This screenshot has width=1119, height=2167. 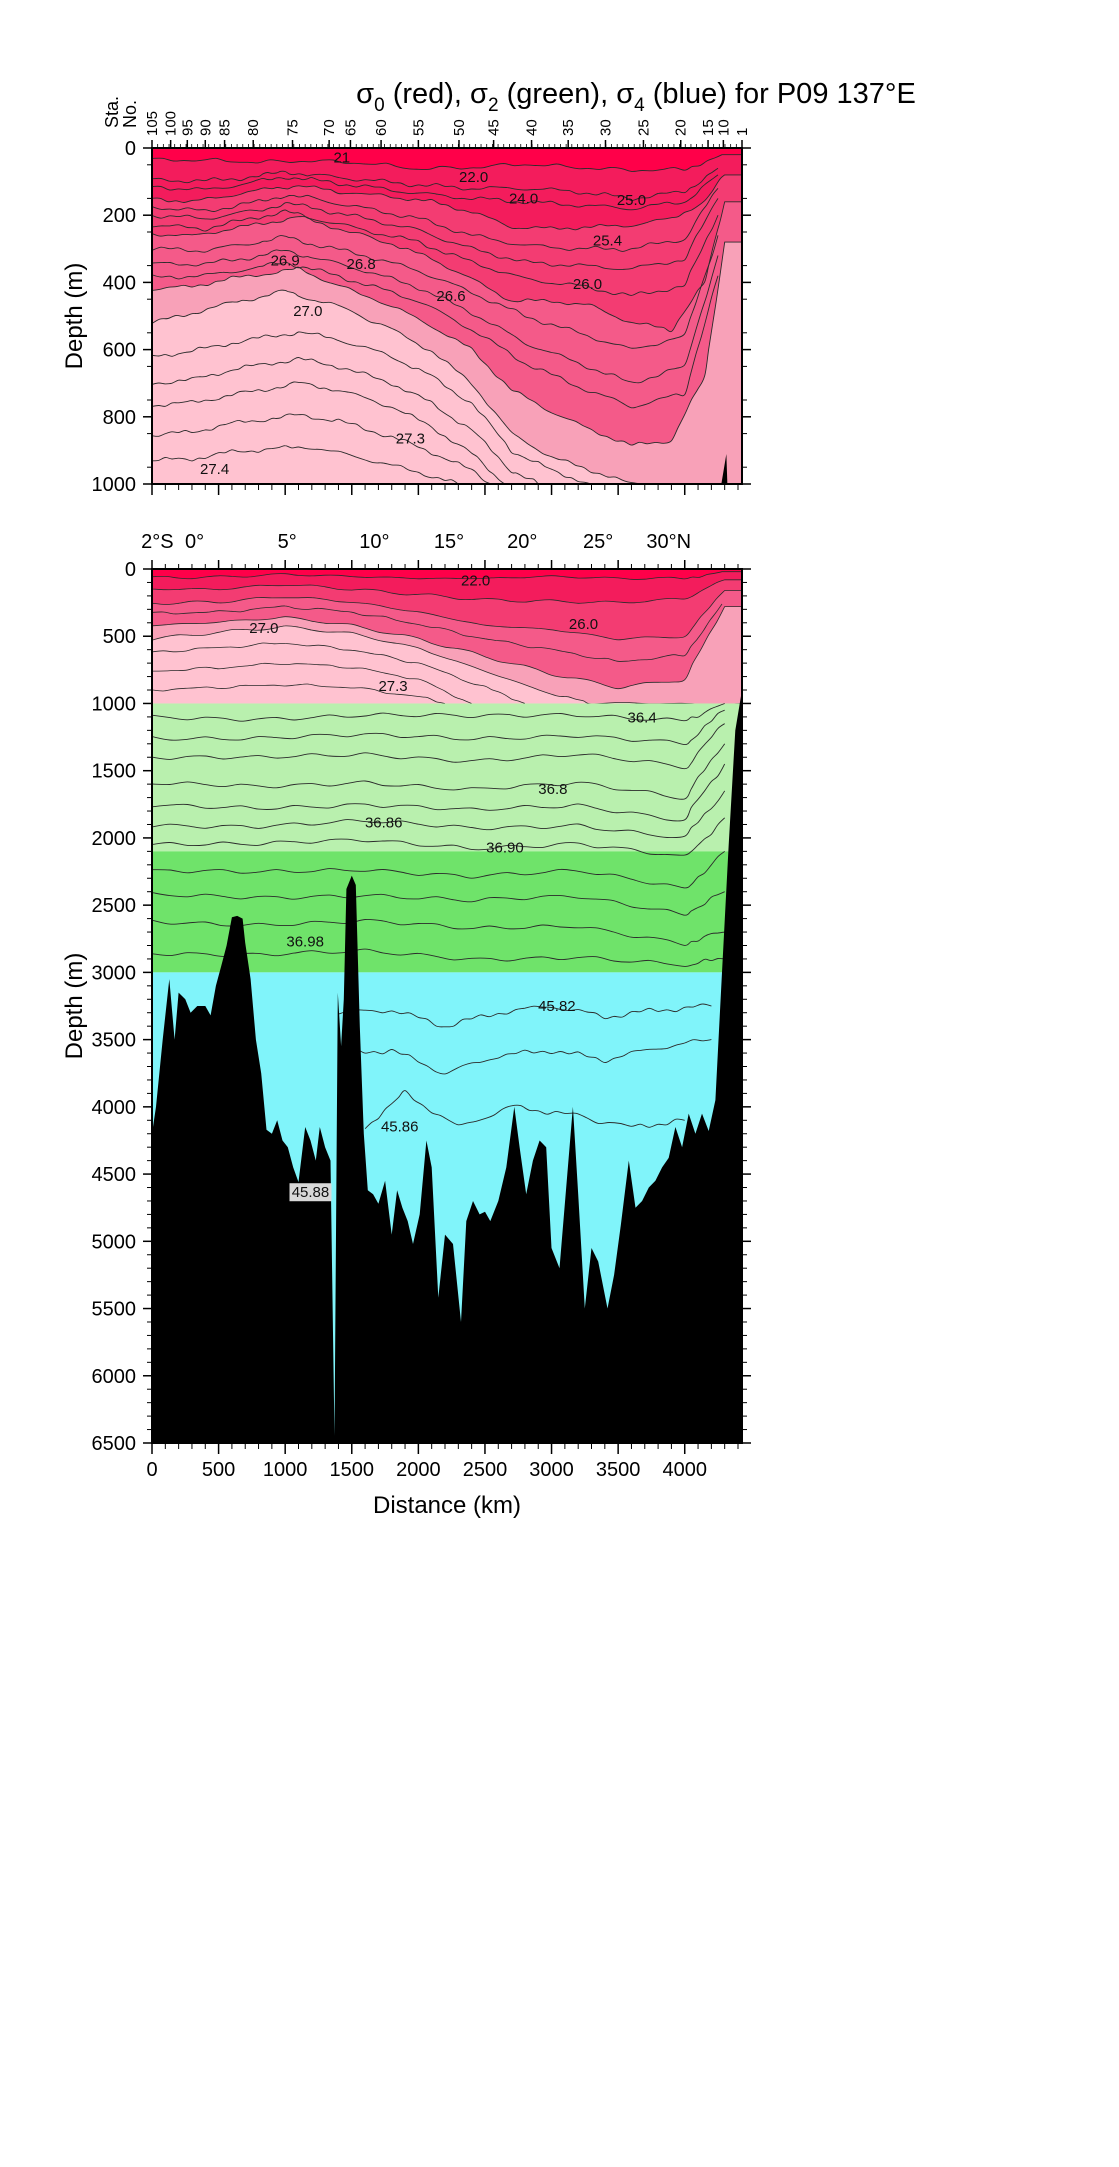 What do you see at coordinates (961, 1981) in the screenshot?
I see `watermark-line: ATLAS` at bounding box center [961, 1981].